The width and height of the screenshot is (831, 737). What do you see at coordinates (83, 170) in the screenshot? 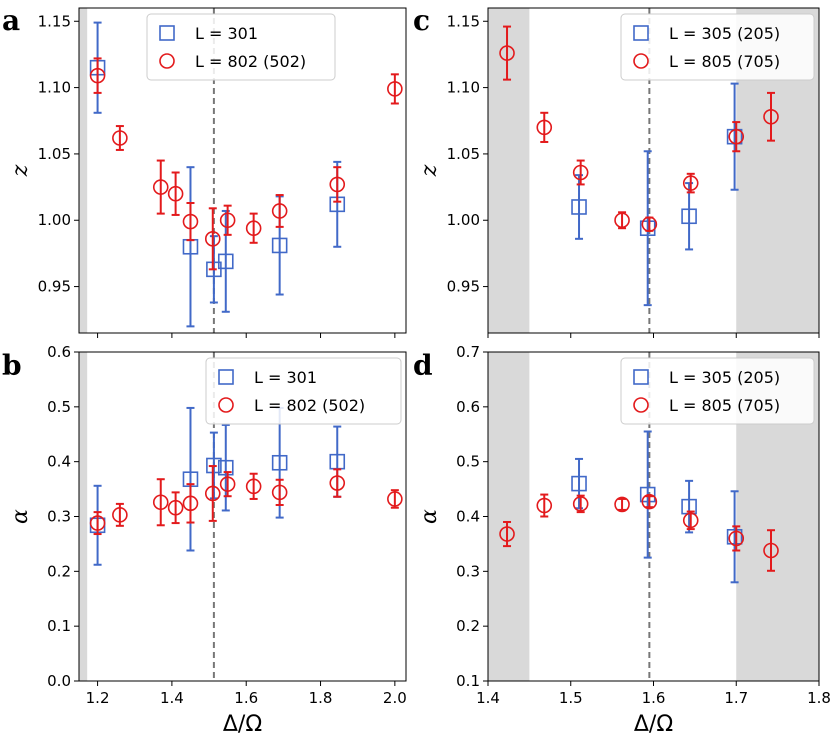
I see `shaded-region` at bounding box center [83, 170].